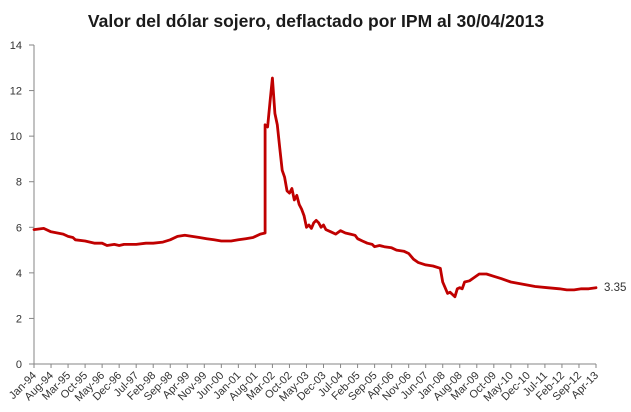 The image size is (631, 412). Describe the element at coordinates (22, 205) in the screenshot. I see `y-axis: 0 2 4 6 8 10 12 14` at that location.